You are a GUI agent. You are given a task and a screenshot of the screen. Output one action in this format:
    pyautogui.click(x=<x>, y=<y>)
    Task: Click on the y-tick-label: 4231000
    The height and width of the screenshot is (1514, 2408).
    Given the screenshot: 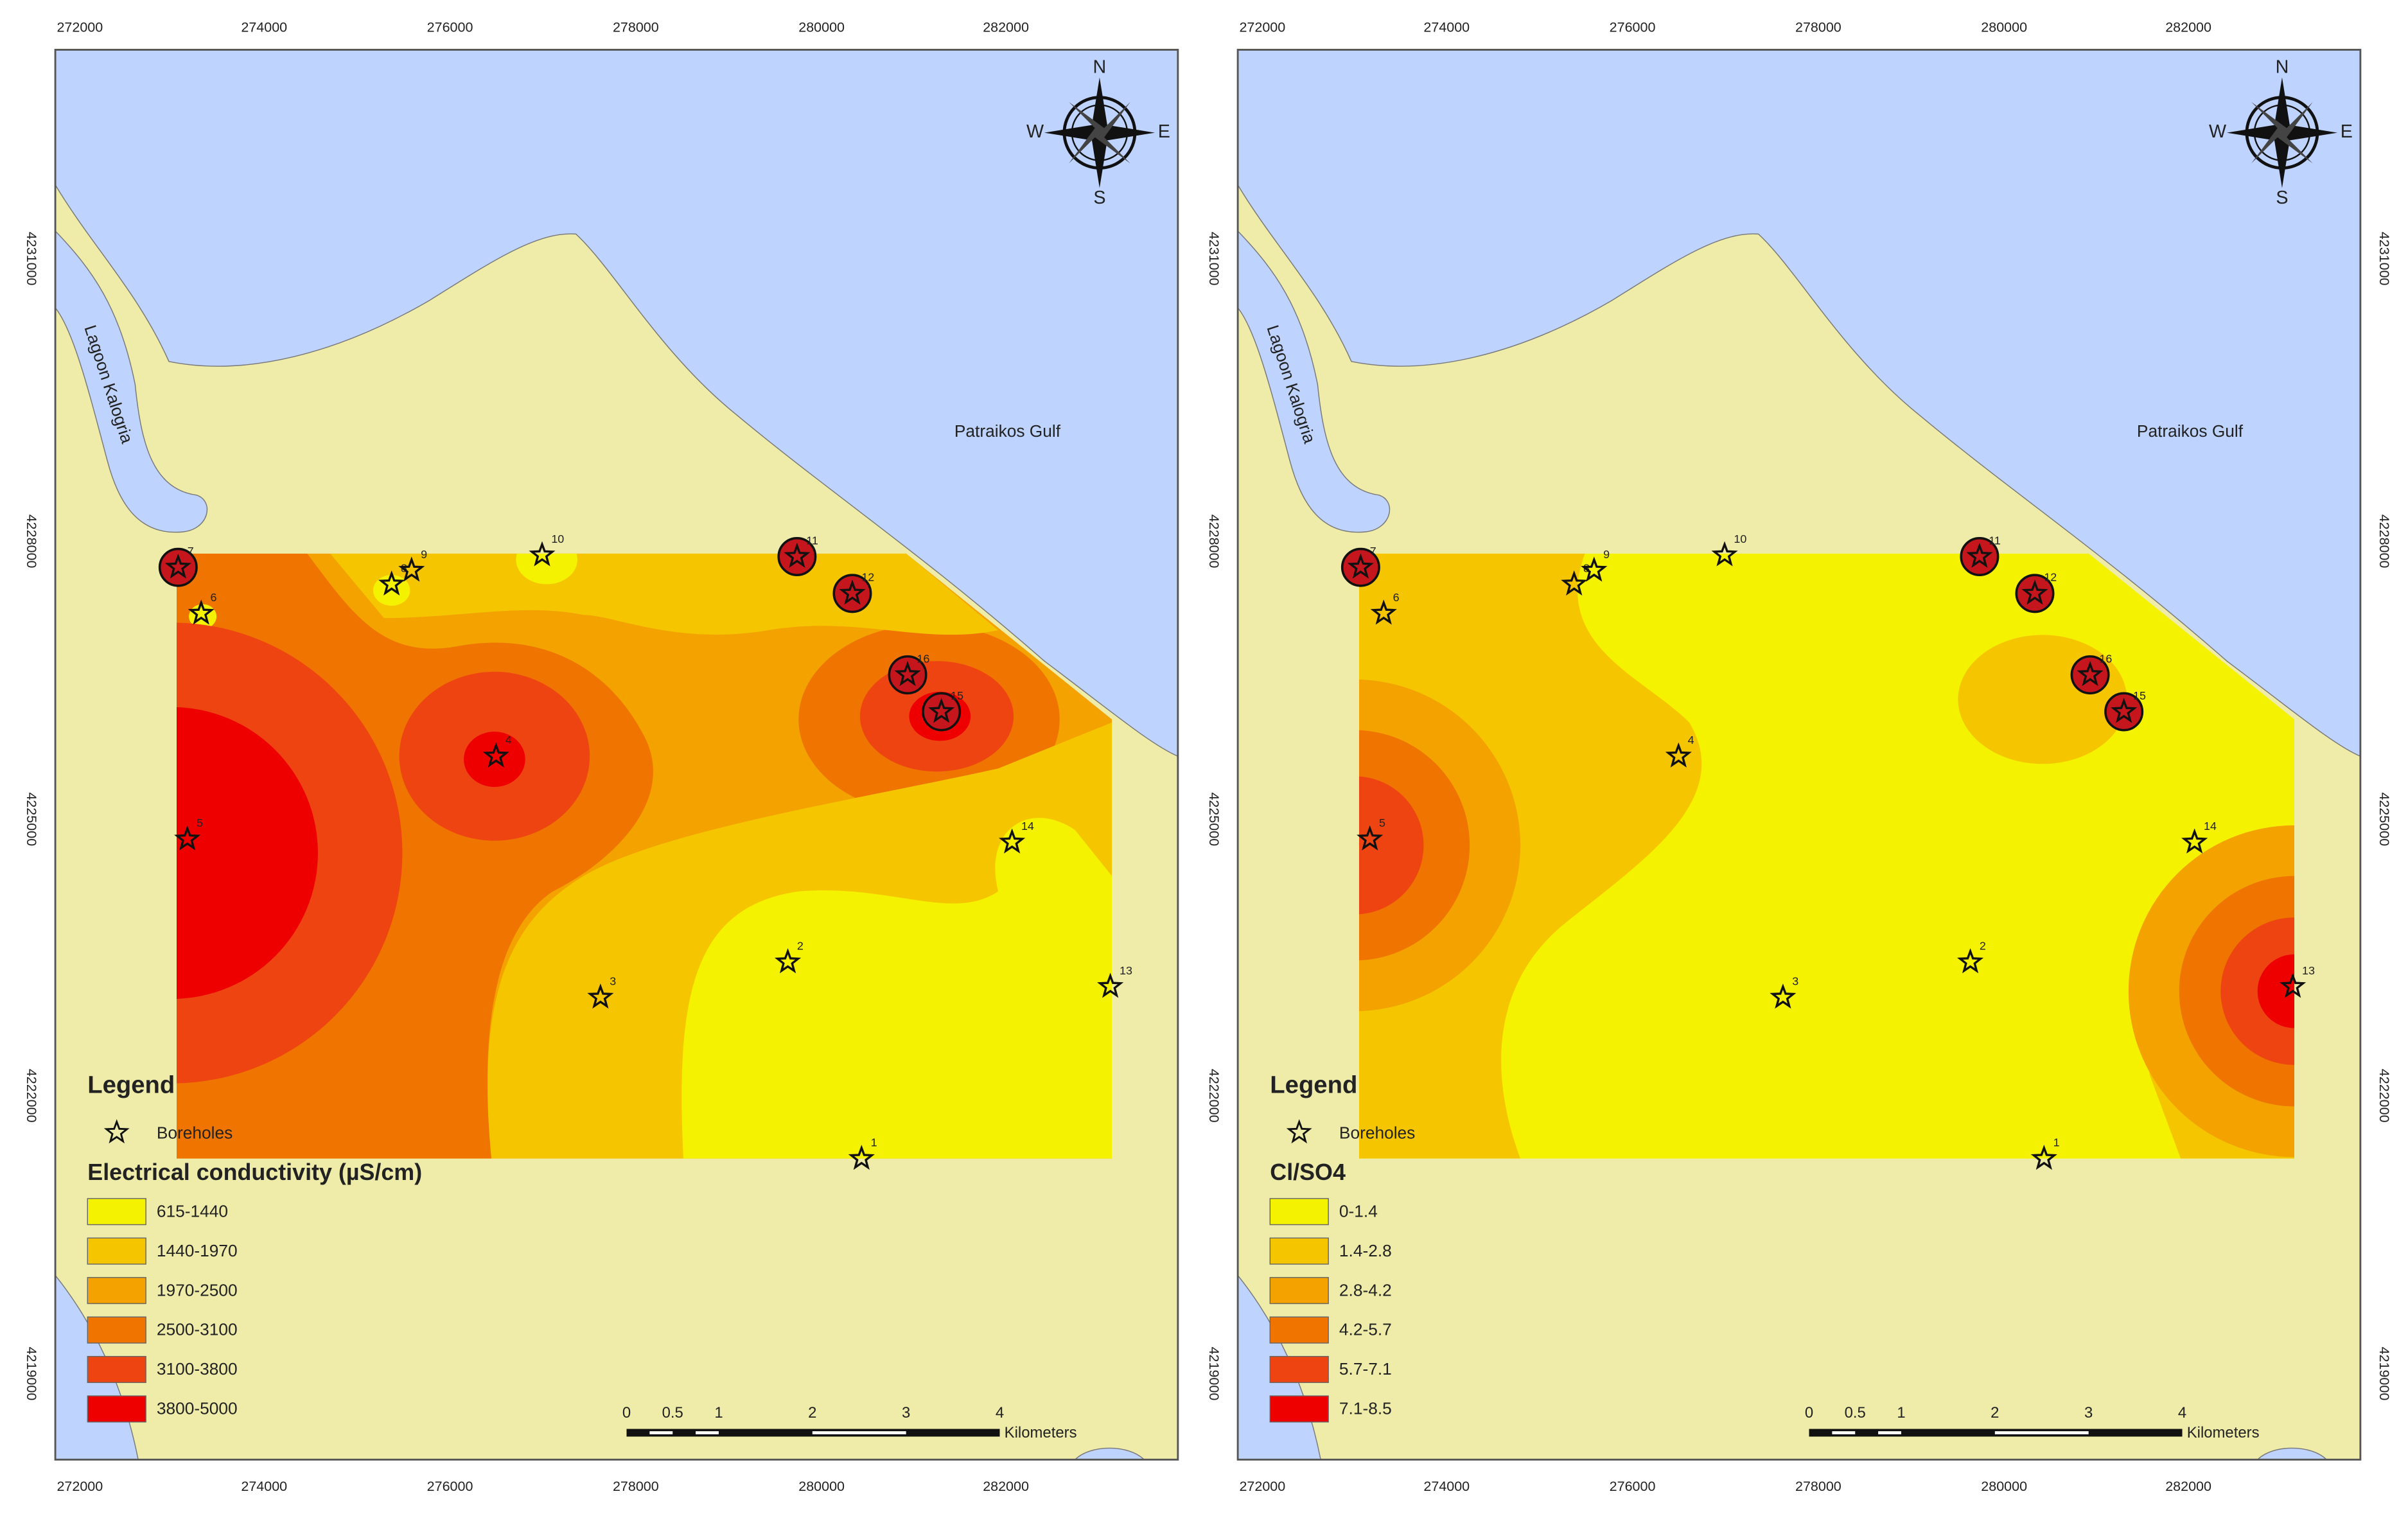 What is the action you would take?
    pyautogui.click(x=2384, y=259)
    